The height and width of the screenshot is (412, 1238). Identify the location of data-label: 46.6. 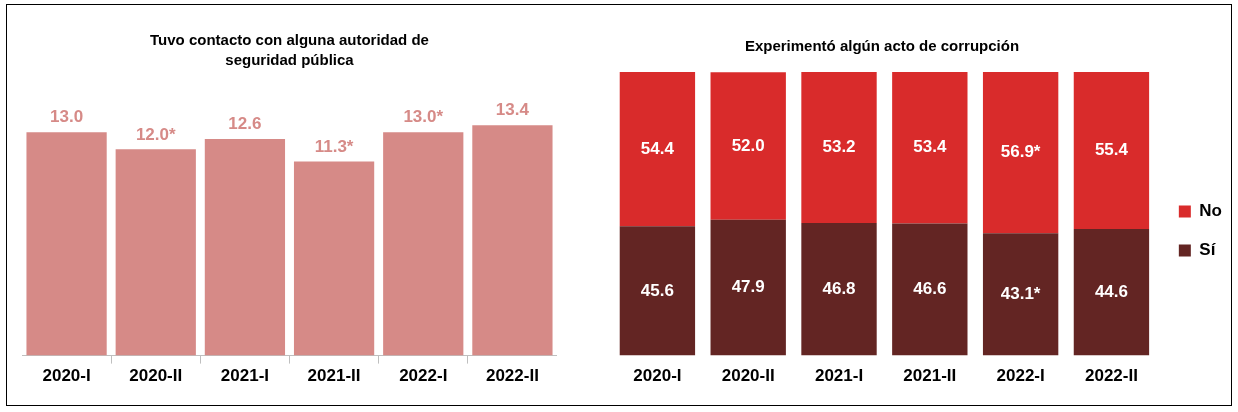
(930, 289).